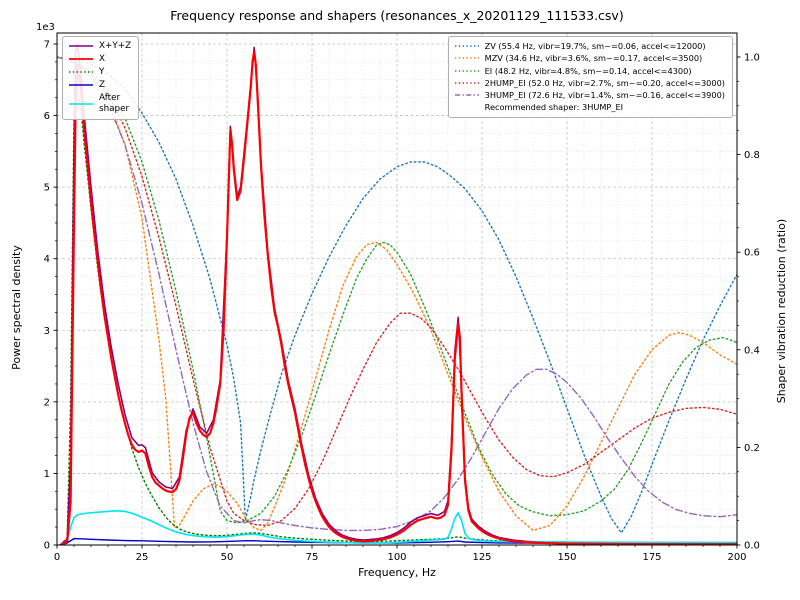 The image size is (800, 600). What do you see at coordinates (566, 557) in the screenshot?
I see `x-tick-label: 150` at bounding box center [566, 557].